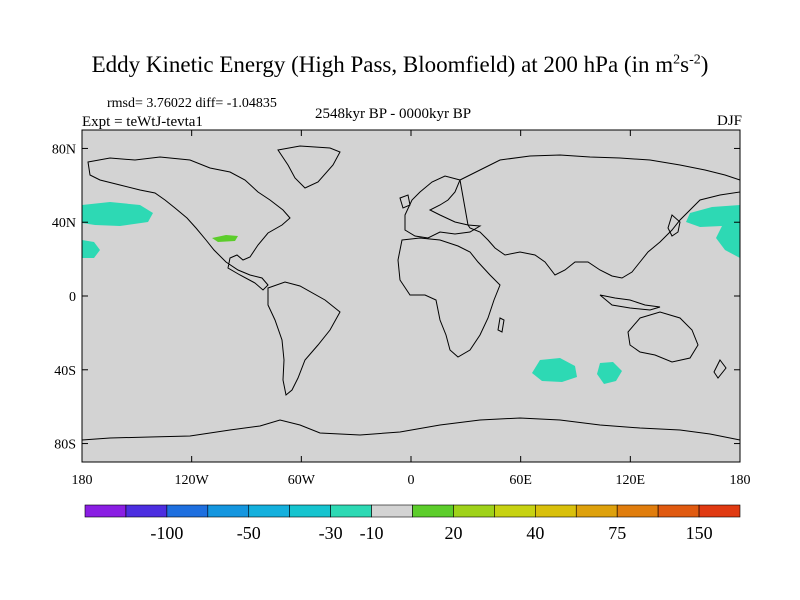 The height and width of the screenshot is (600, 800). What do you see at coordinates (630, 302) in the screenshot?
I see `coast-indonesia` at bounding box center [630, 302].